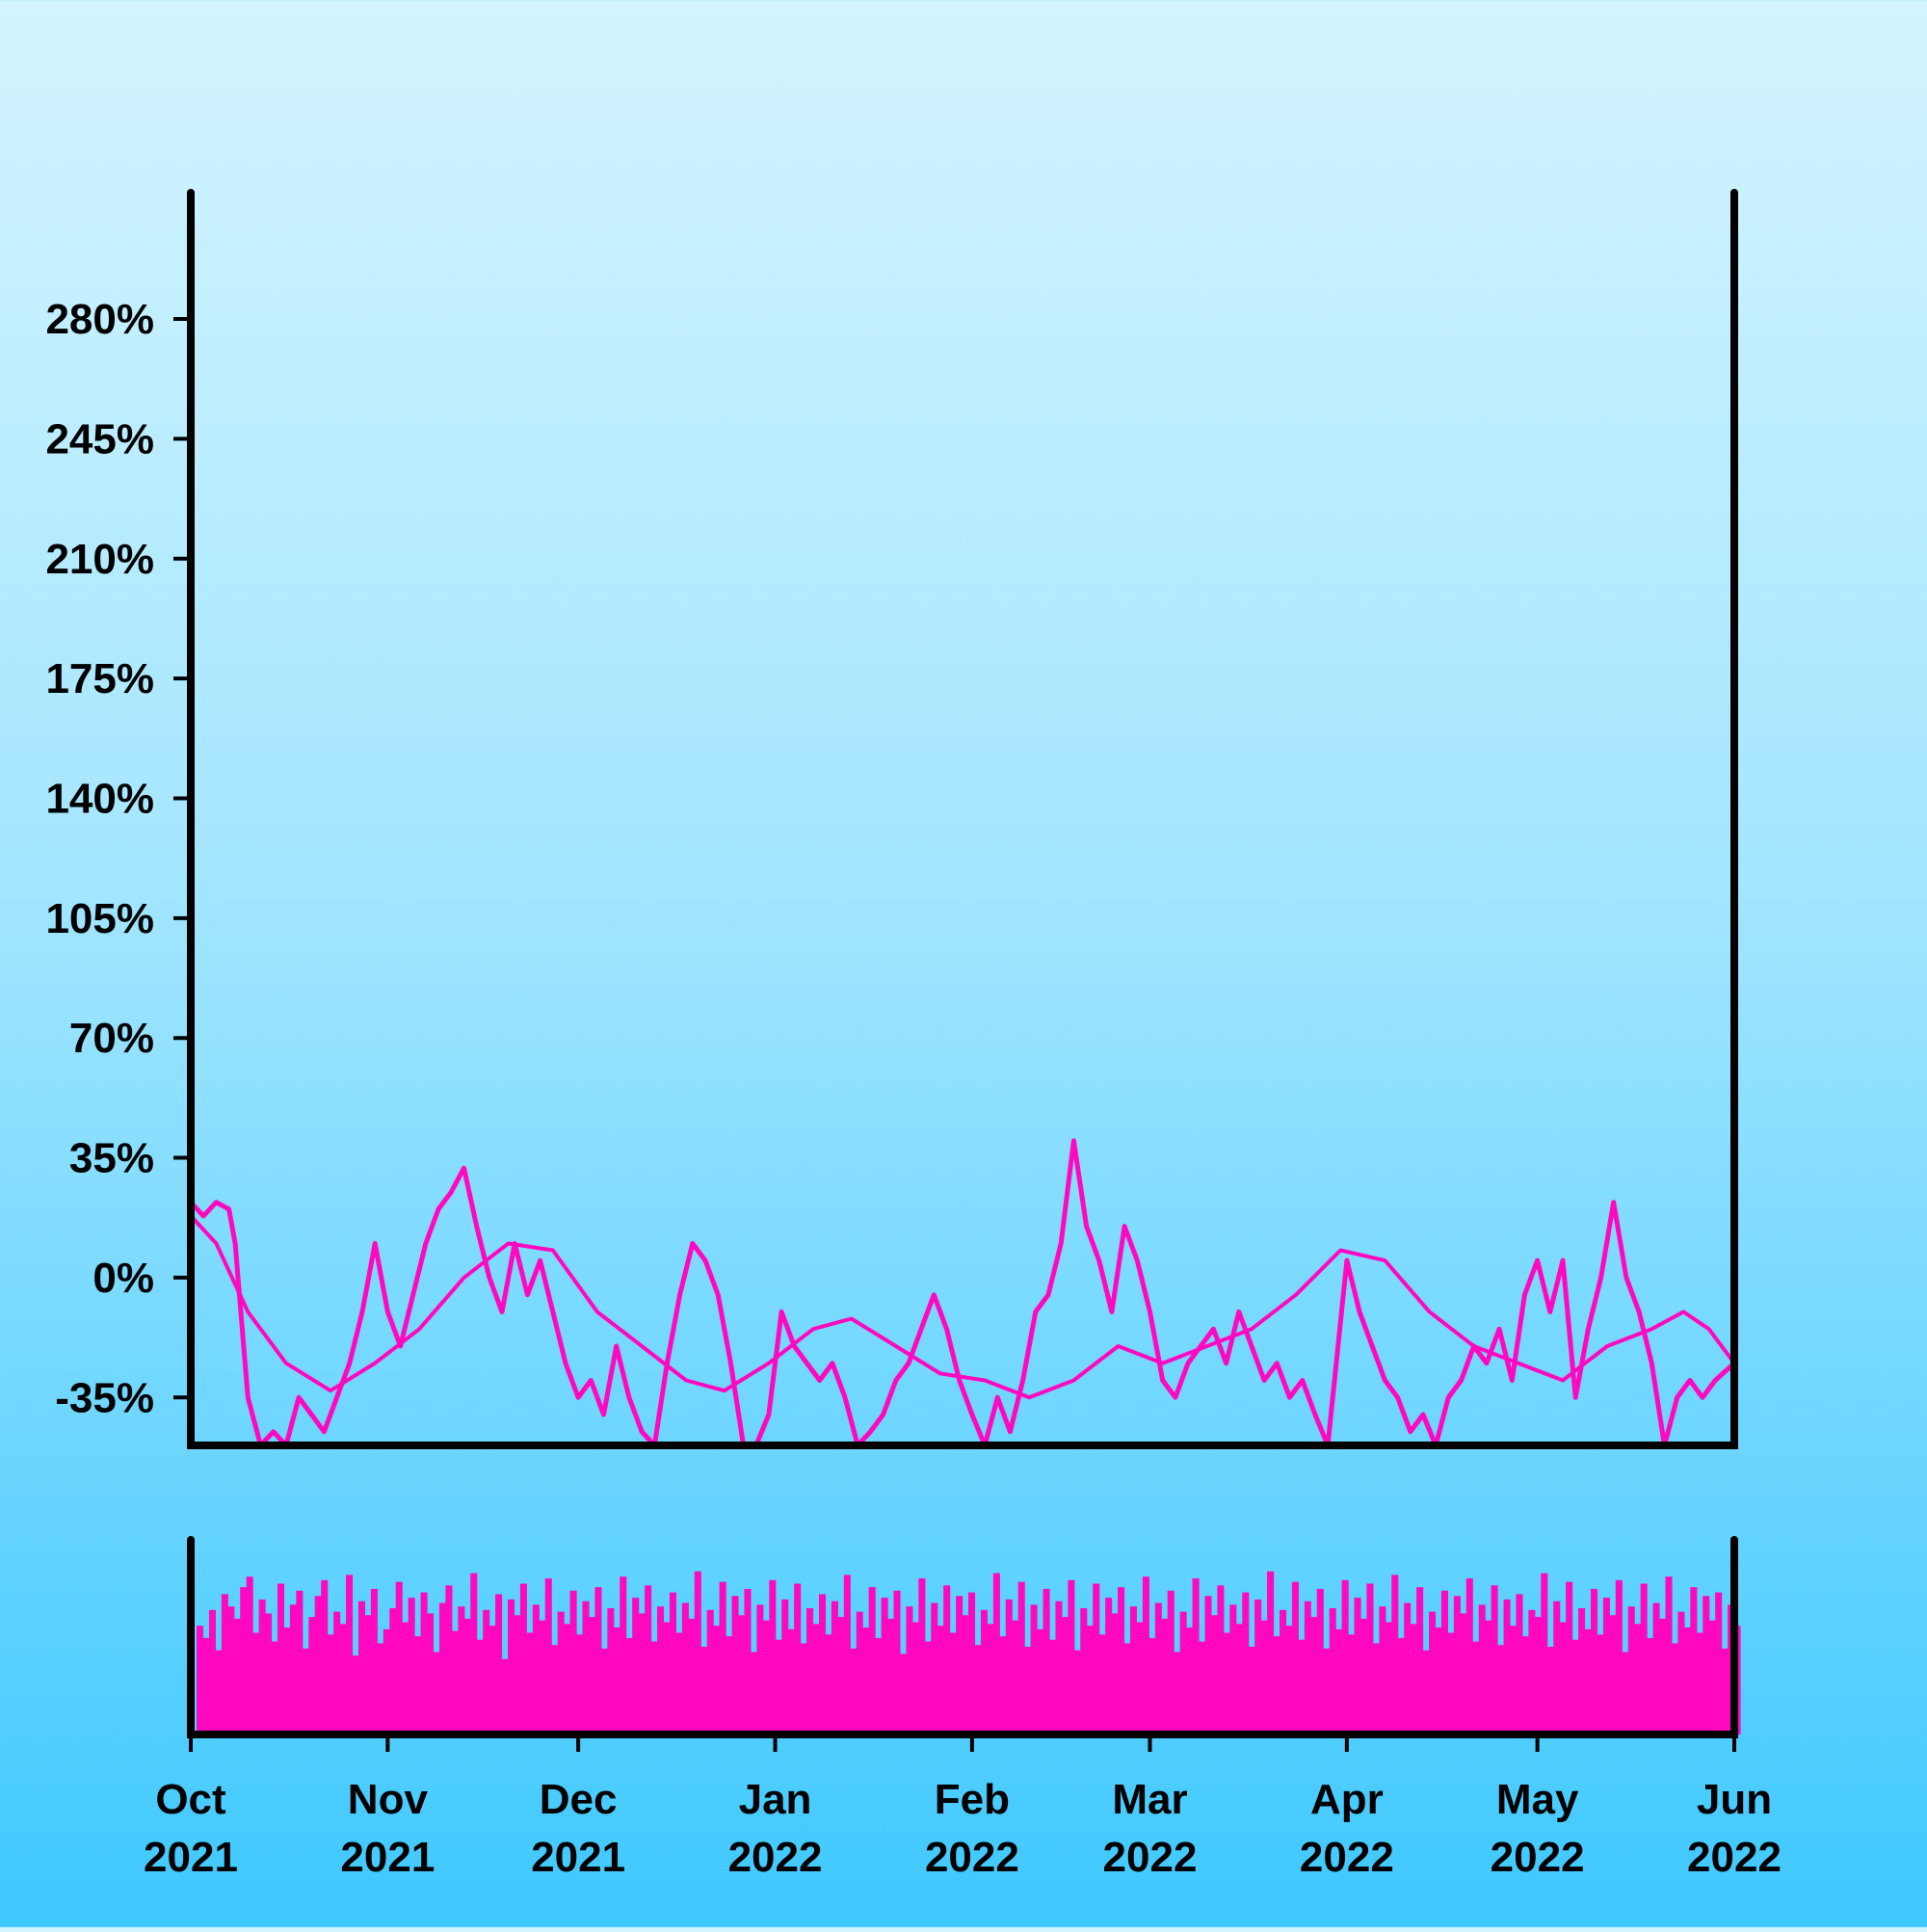 This screenshot has height=1932, width=1927. Describe the element at coordinates (191, 1799) in the screenshot. I see `x-tick-label-month: Oct` at that location.